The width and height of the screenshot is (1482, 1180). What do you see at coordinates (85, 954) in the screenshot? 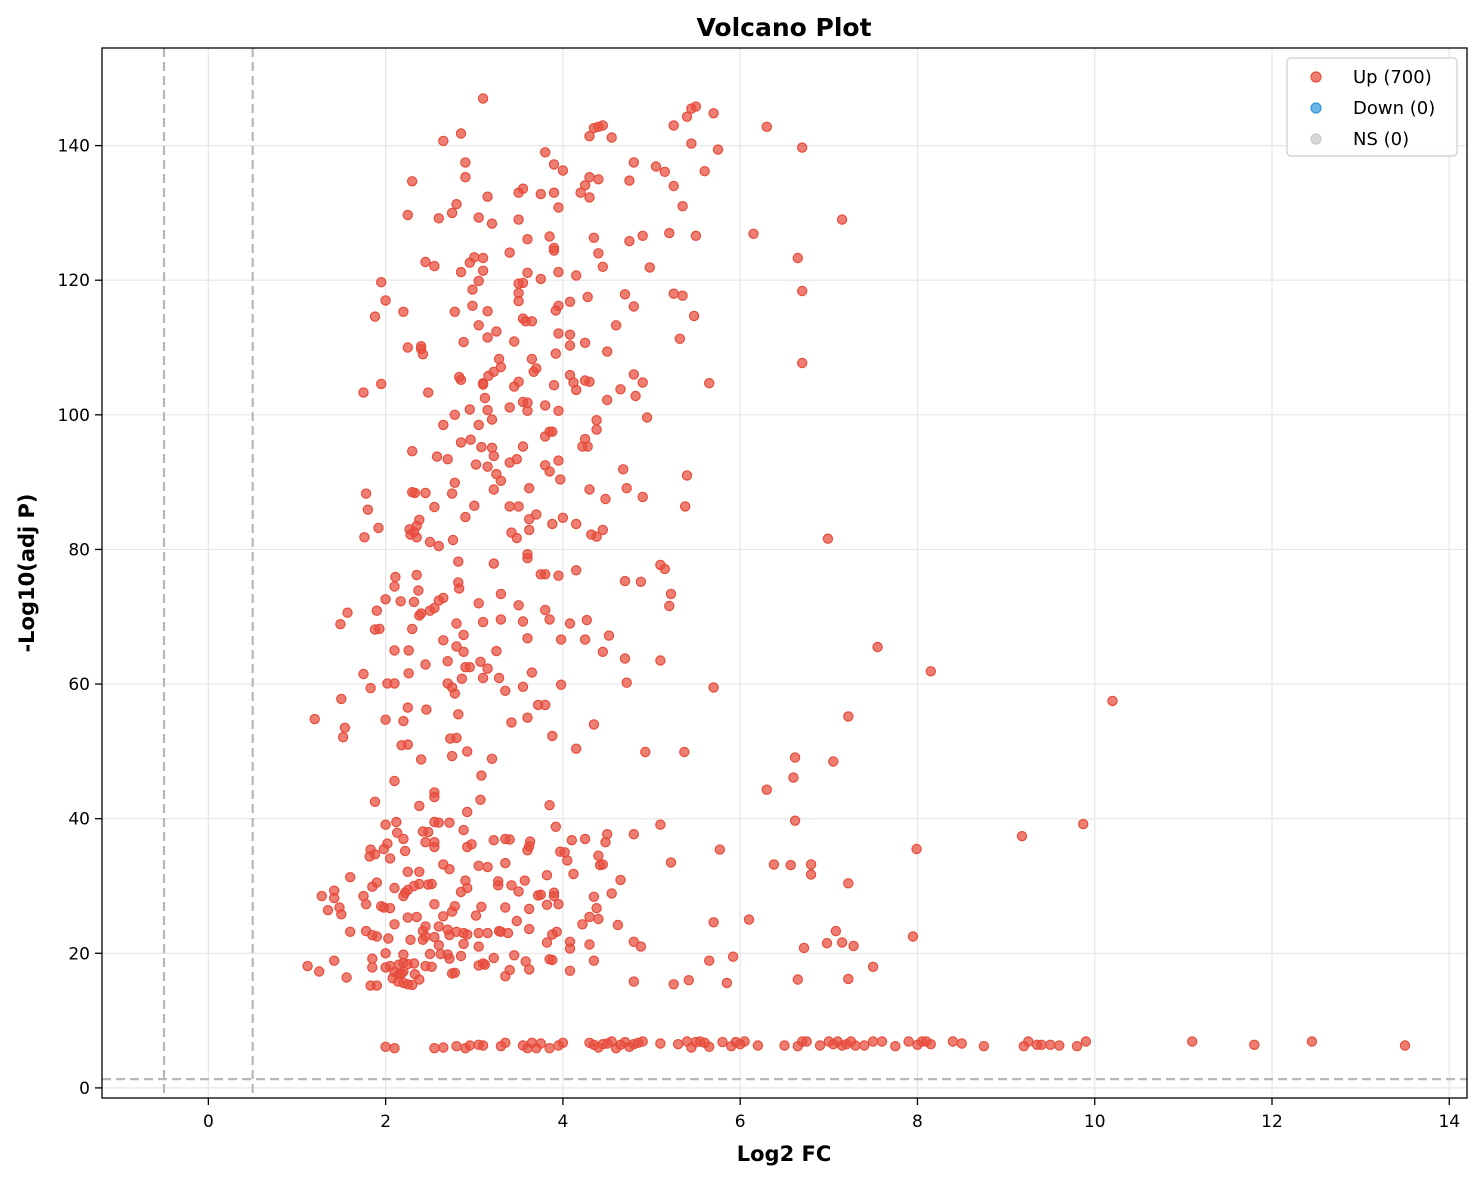
I see `y-tick: 20` at bounding box center [85, 954].